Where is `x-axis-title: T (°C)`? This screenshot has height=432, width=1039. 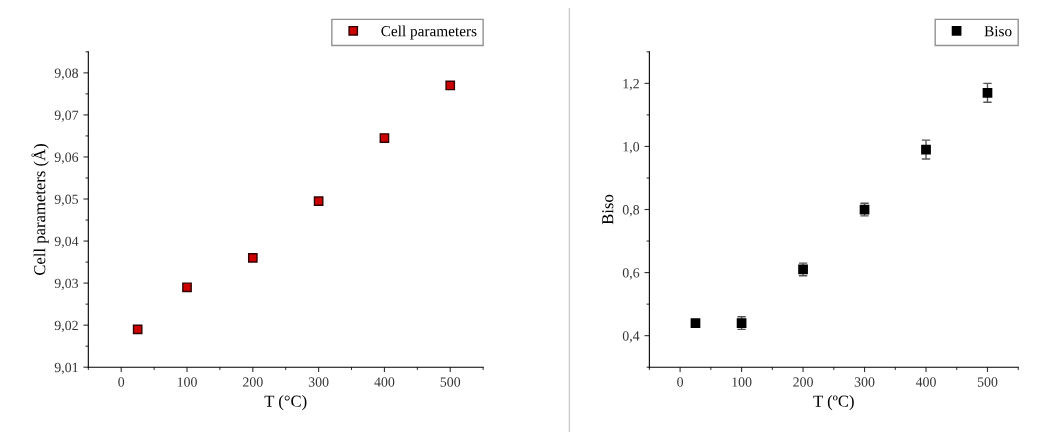 x-axis-title: T (°C) is located at coordinates (285, 403).